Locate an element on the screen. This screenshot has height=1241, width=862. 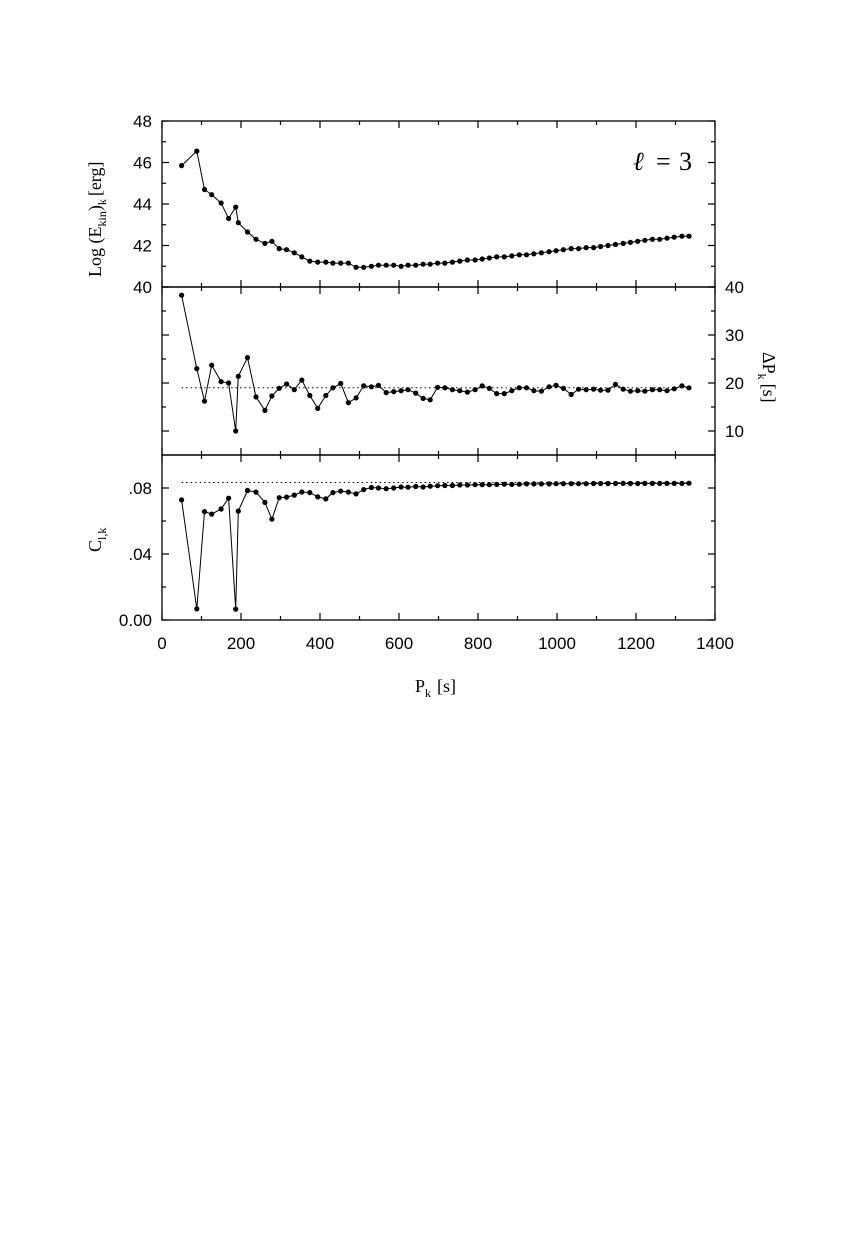
ekin-series-line is located at coordinates (435, 209).